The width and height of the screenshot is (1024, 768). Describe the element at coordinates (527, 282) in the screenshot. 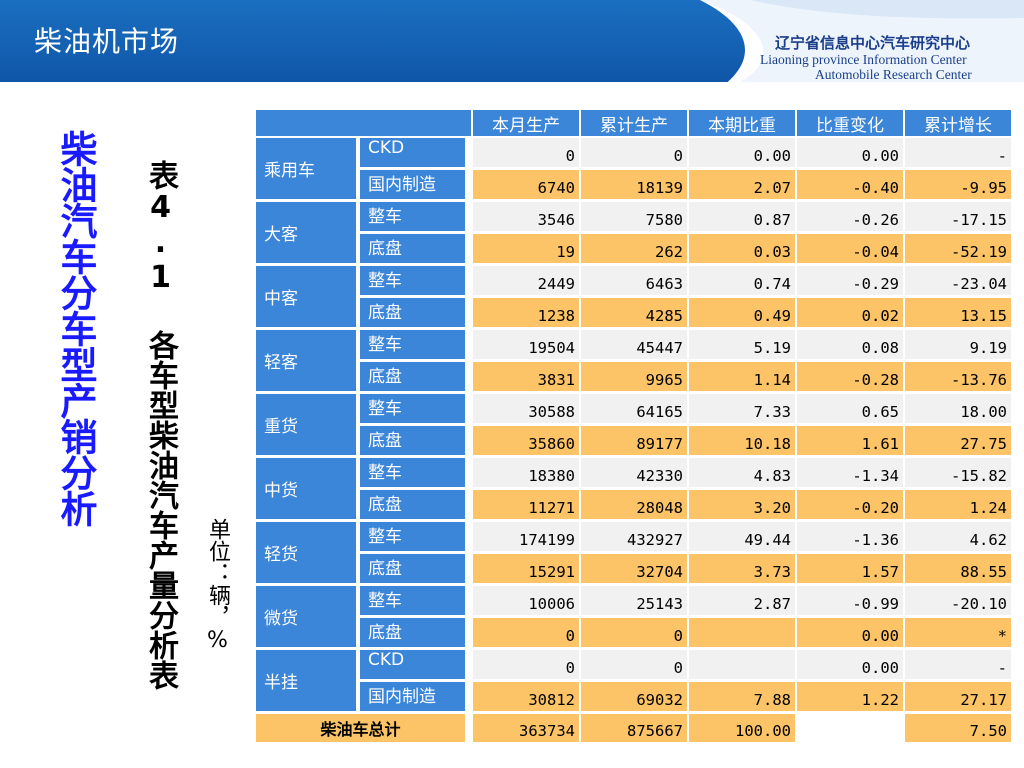

I see `value-cell: 2449` at that location.